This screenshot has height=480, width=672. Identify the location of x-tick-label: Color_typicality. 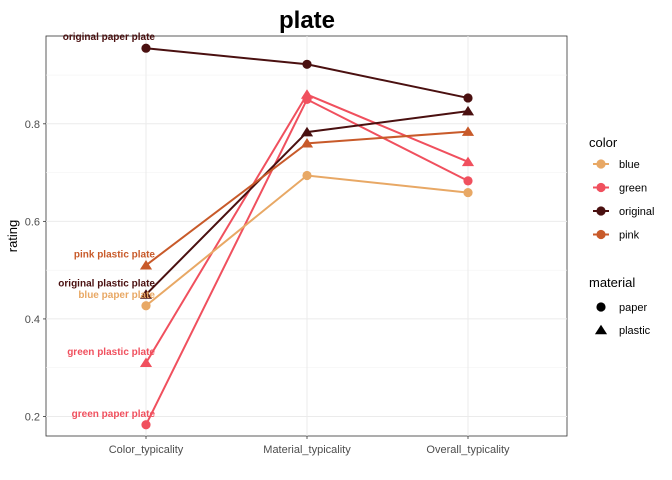
(146, 450).